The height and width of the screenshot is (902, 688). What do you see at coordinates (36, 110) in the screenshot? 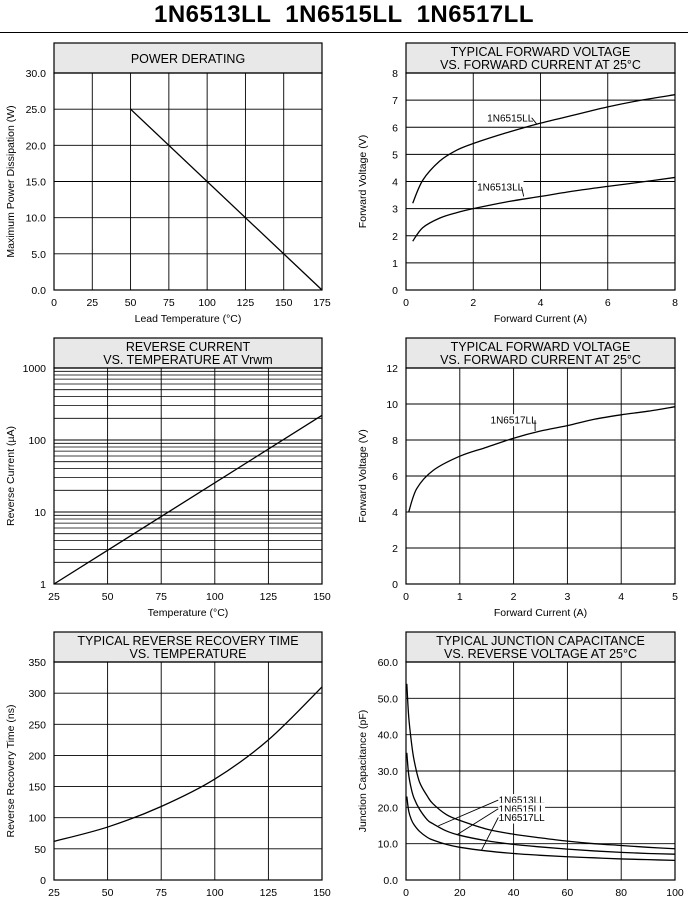
I see `y-tick-label: 25.0` at bounding box center [36, 110].